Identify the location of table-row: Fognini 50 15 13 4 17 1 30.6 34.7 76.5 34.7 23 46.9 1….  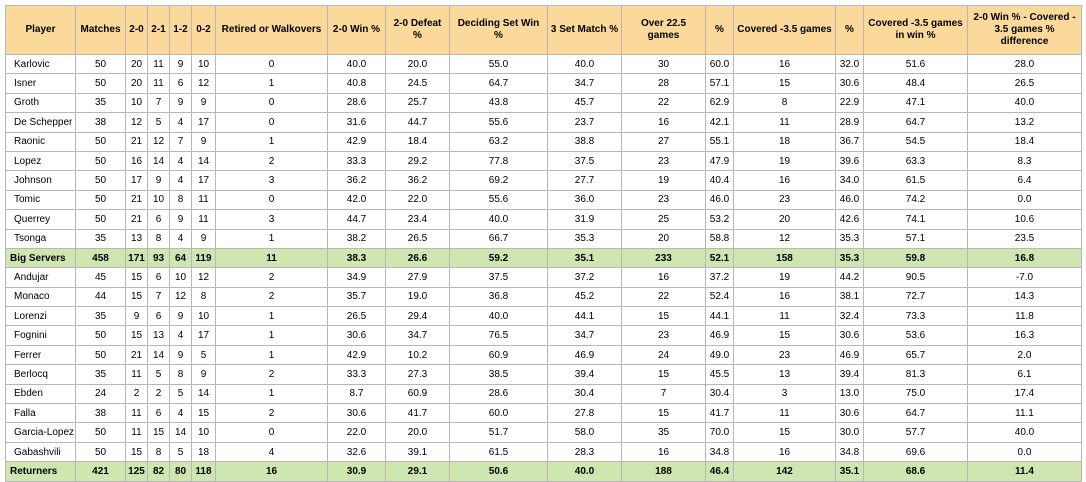
(543, 335).